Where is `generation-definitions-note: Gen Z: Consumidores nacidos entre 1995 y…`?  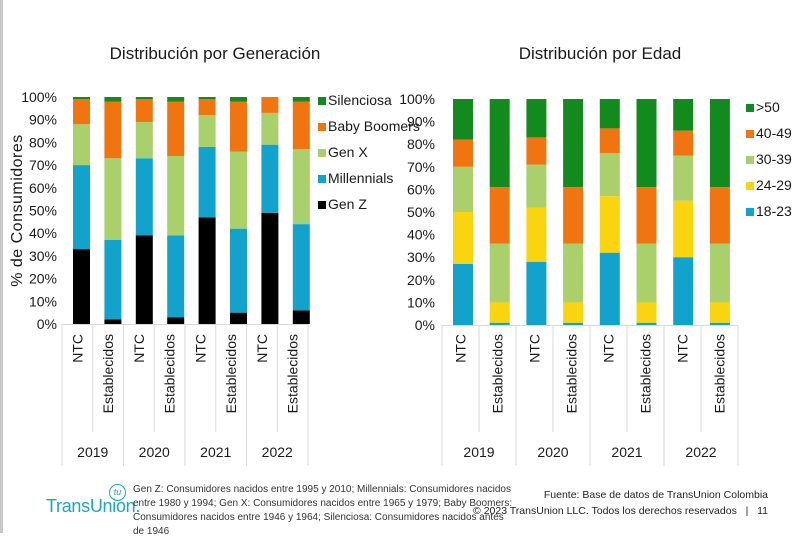
generation-definitions-note: Gen Z: Consumidores nacidos entre 1995 y… is located at coordinates (323, 510).